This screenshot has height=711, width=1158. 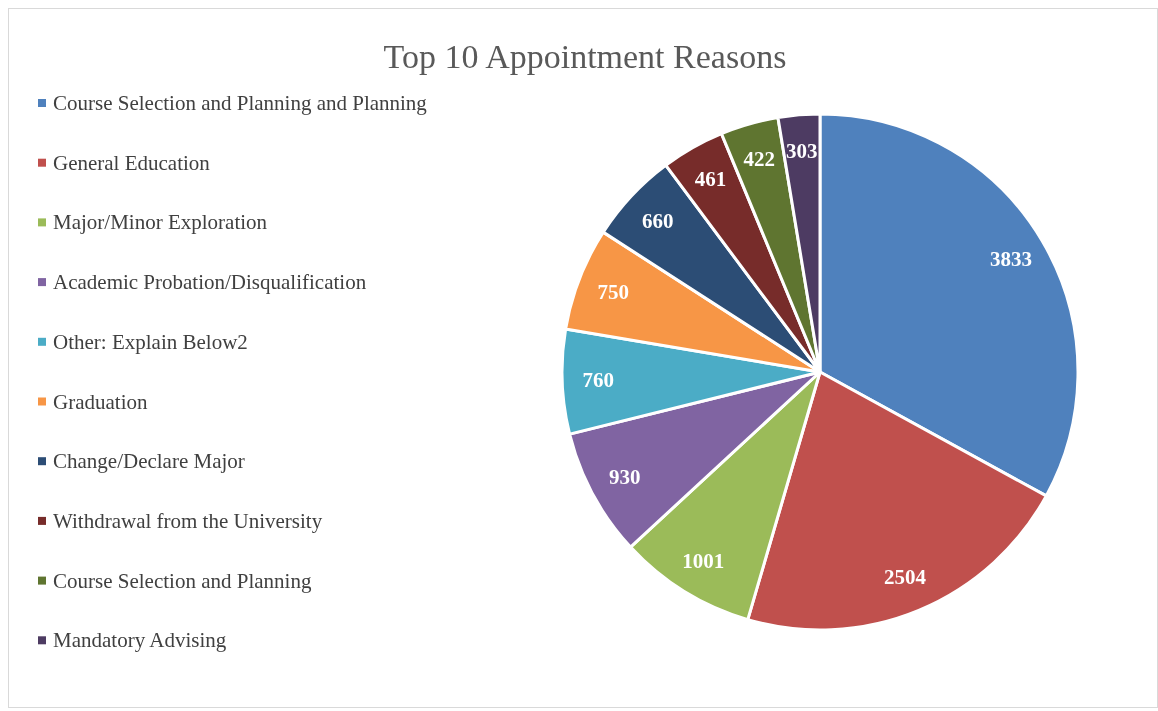 I want to click on legend-label: Course Selection and Planning and Planning, so click(x=240, y=103).